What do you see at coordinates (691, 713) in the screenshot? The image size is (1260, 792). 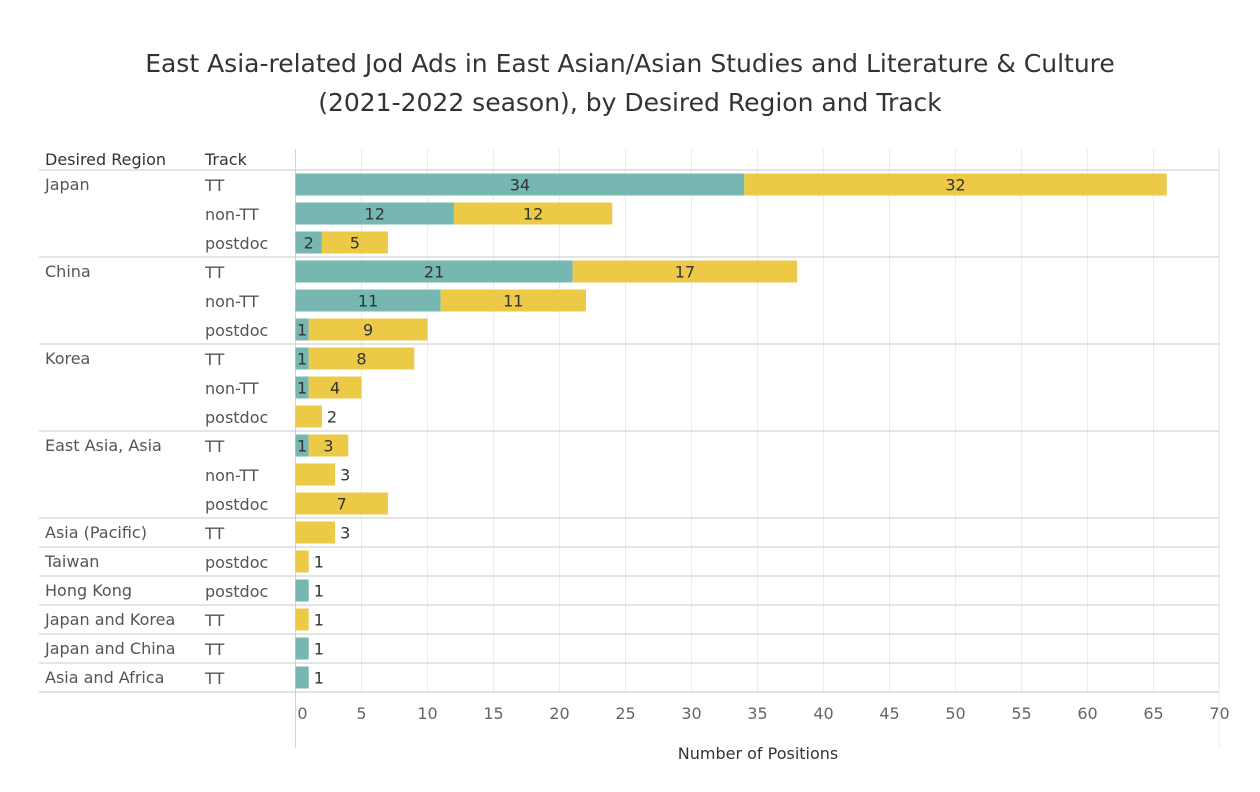 I see `x-tick-label: 30` at bounding box center [691, 713].